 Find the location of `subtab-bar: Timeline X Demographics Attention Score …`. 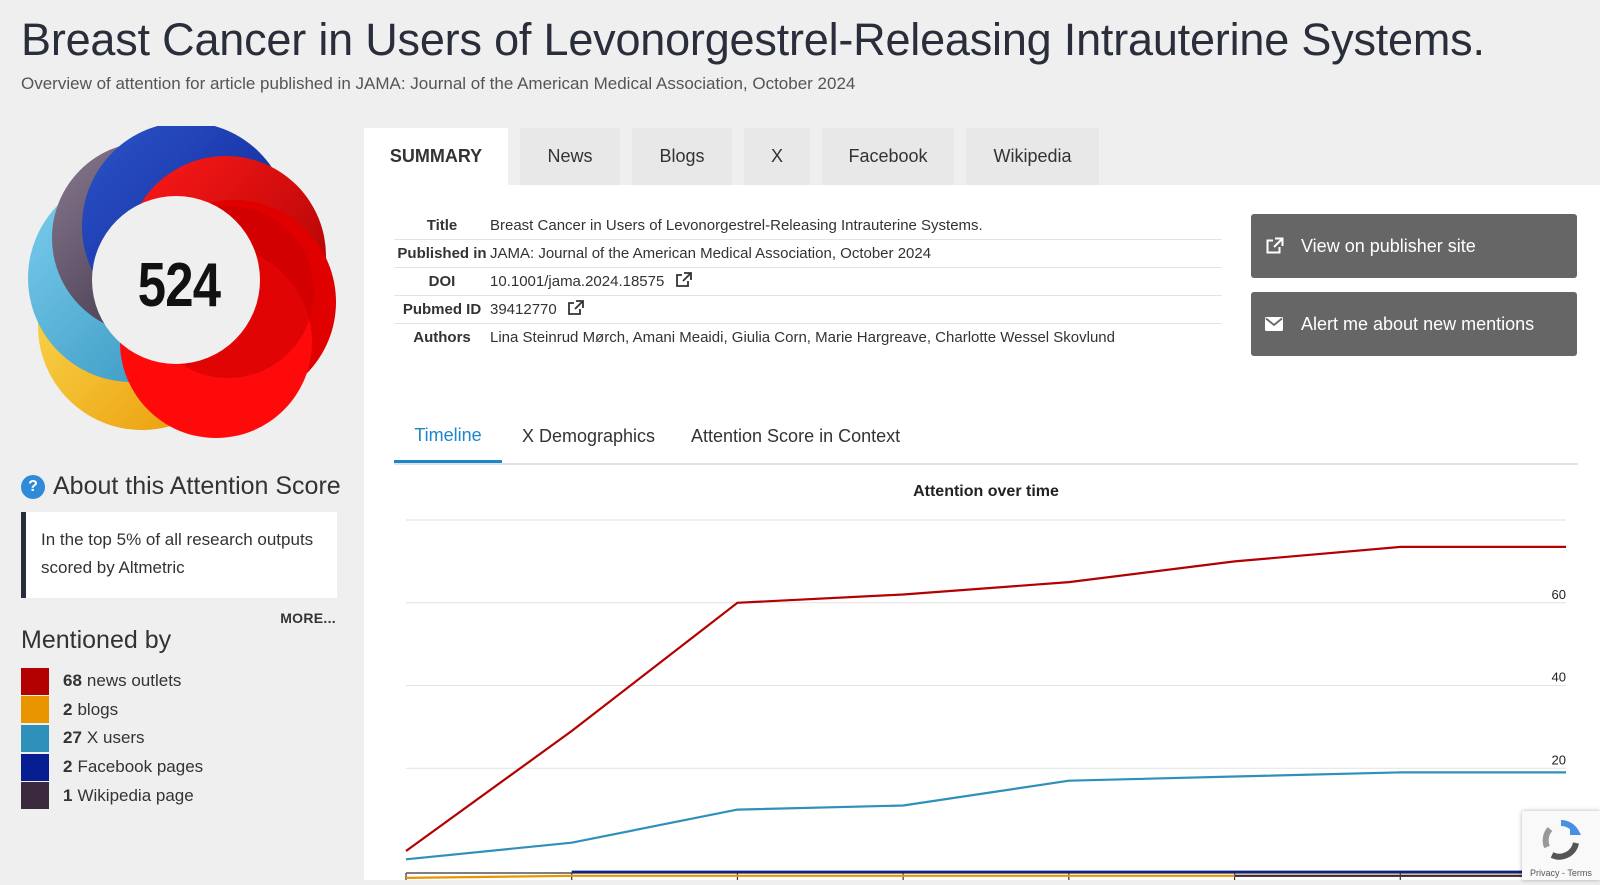

subtab-bar: Timeline X Demographics Attention Score … is located at coordinates (986, 437).